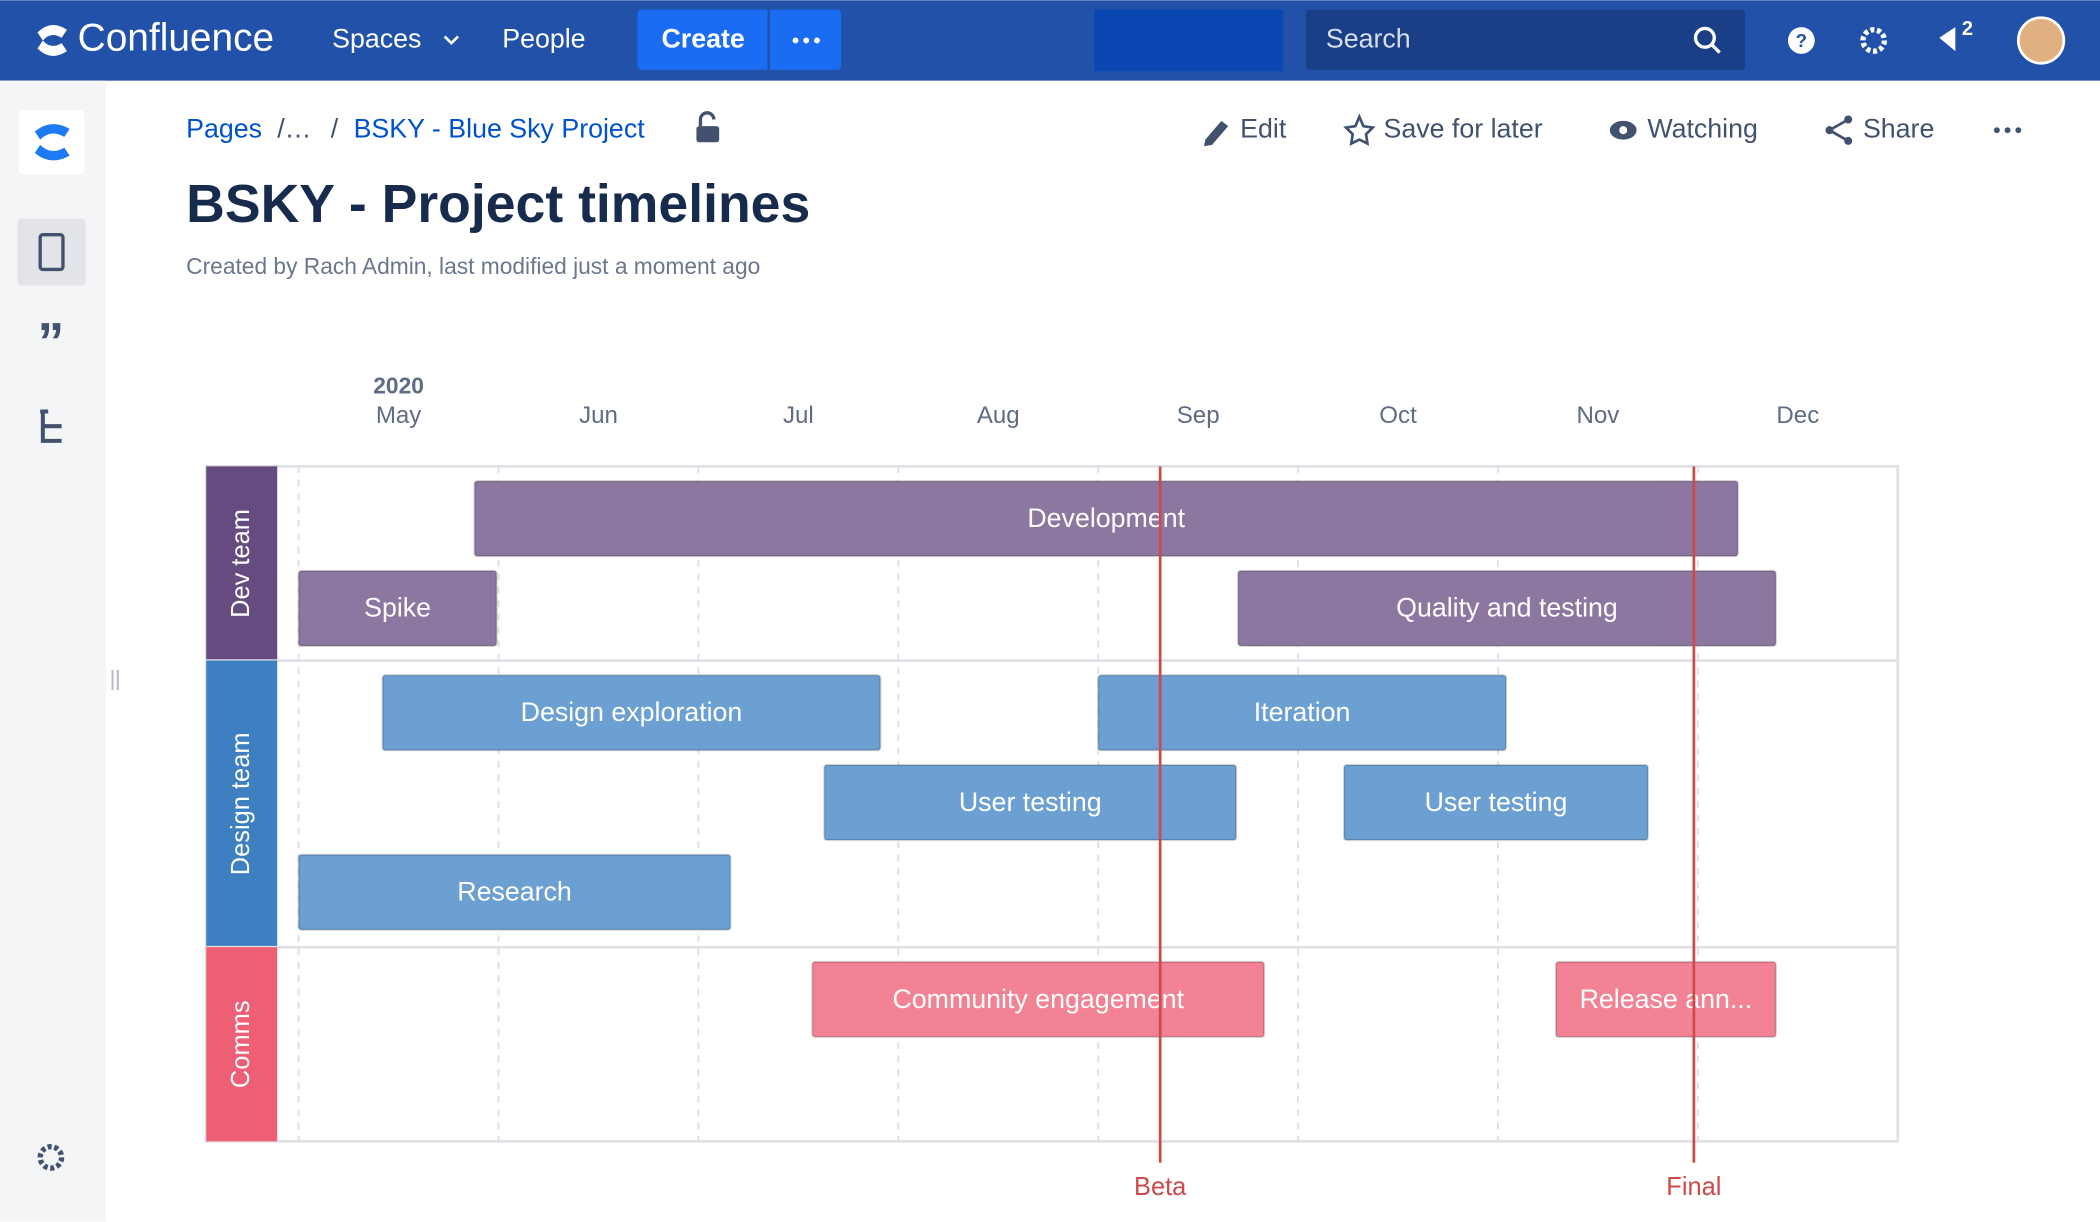 The width and height of the screenshot is (2100, 1222). What do you see at coordinates (1525, 39) in the screenshot?
I see `search-box` at bounding box center [1525, 39].